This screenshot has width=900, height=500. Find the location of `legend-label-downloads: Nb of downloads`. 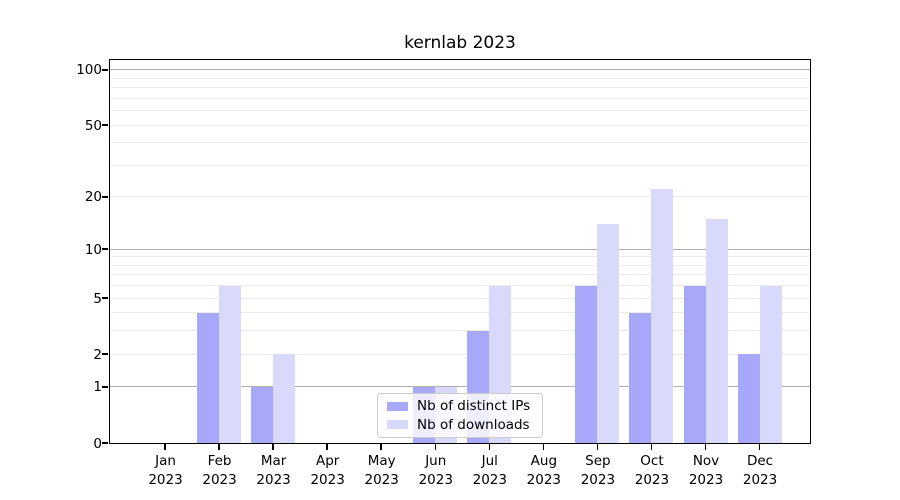

legend-label-downloads: Nb of downloads is located at coordinates (473, 424).